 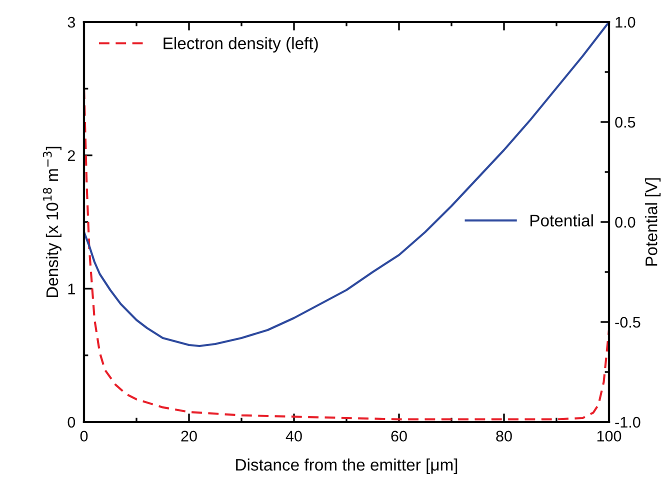 What do you see at coordinates (347, 466) in the screenshot?
I see `x-axis-title: Distance from the emitter [μm]` at bounding box center [347, 466].